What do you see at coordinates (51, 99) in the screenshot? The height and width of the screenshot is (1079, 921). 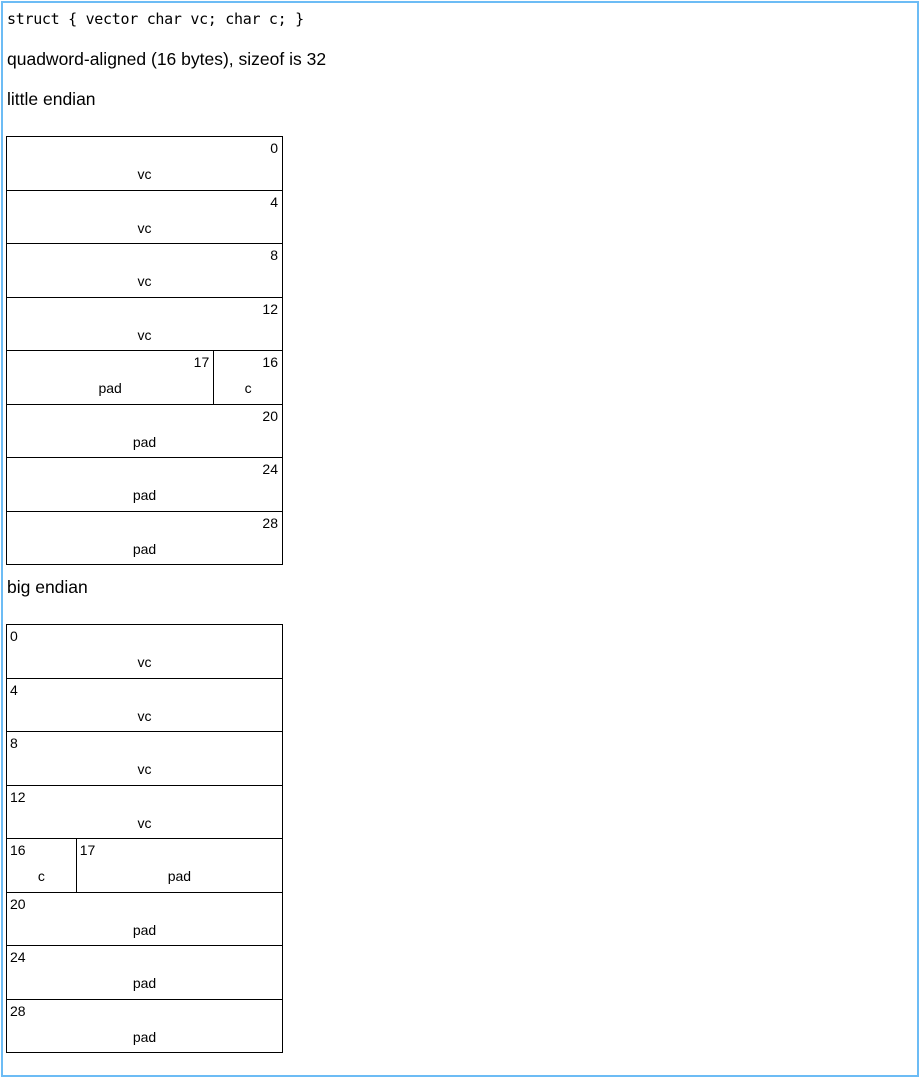 I see `little-endian-heading: little endian` at bounding box center [51, 99].